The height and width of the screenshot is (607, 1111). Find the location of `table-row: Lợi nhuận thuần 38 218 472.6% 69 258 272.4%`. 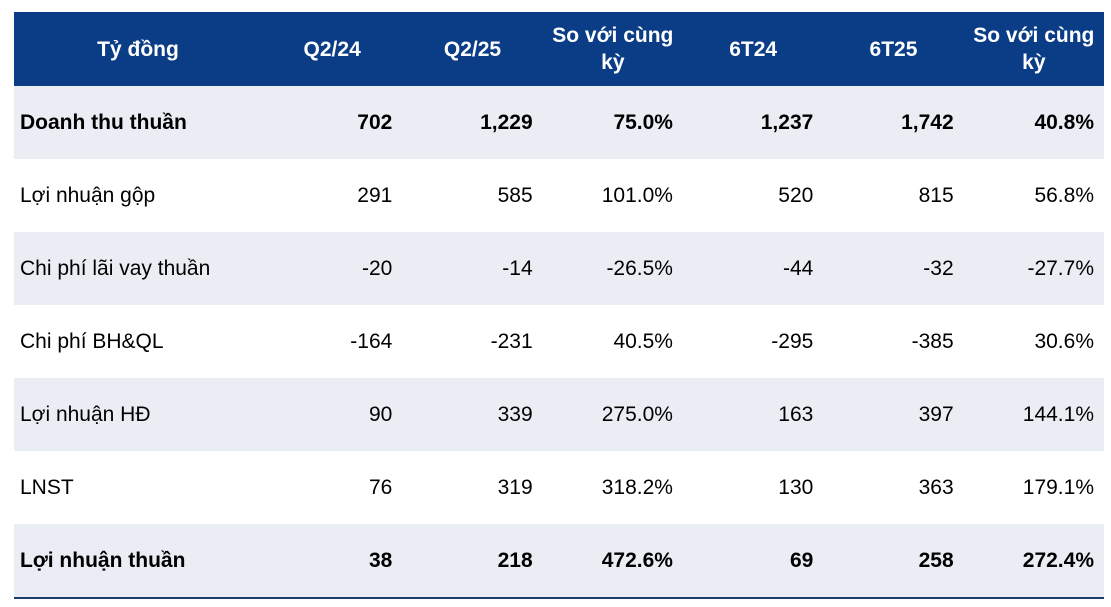

table-row: Lợi nhuận thuần 38 218 472.6% 69 258 272.4% is located at coordinates (559, 561).